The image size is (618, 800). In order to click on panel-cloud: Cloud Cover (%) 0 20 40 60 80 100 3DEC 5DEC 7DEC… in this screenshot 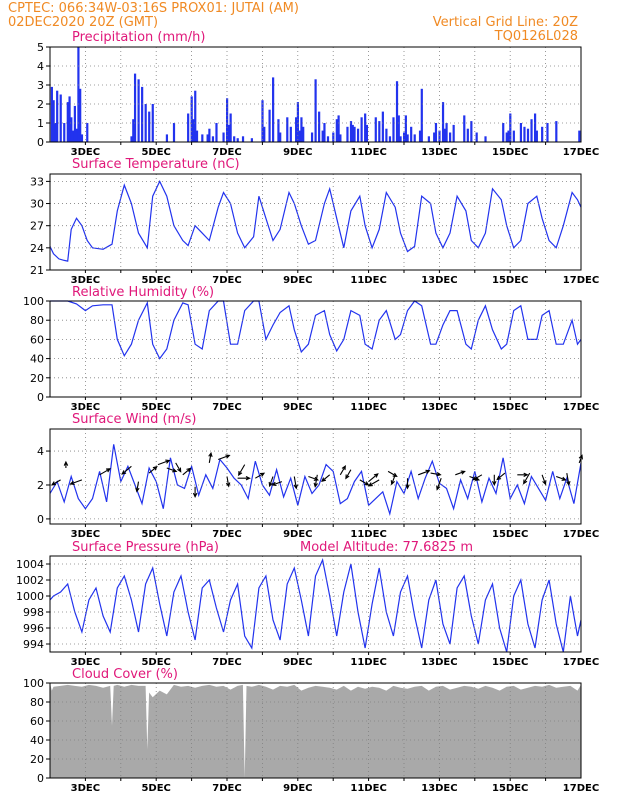, I will do `click(311, 730)`.